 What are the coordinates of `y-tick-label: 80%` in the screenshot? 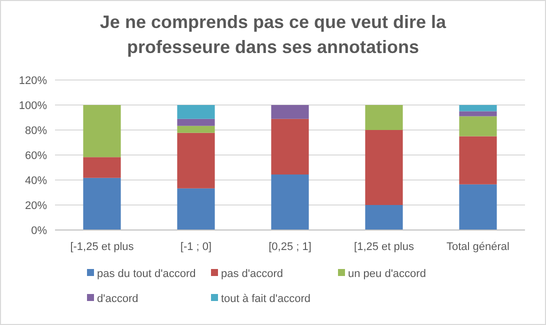 It's located at (36, 131).